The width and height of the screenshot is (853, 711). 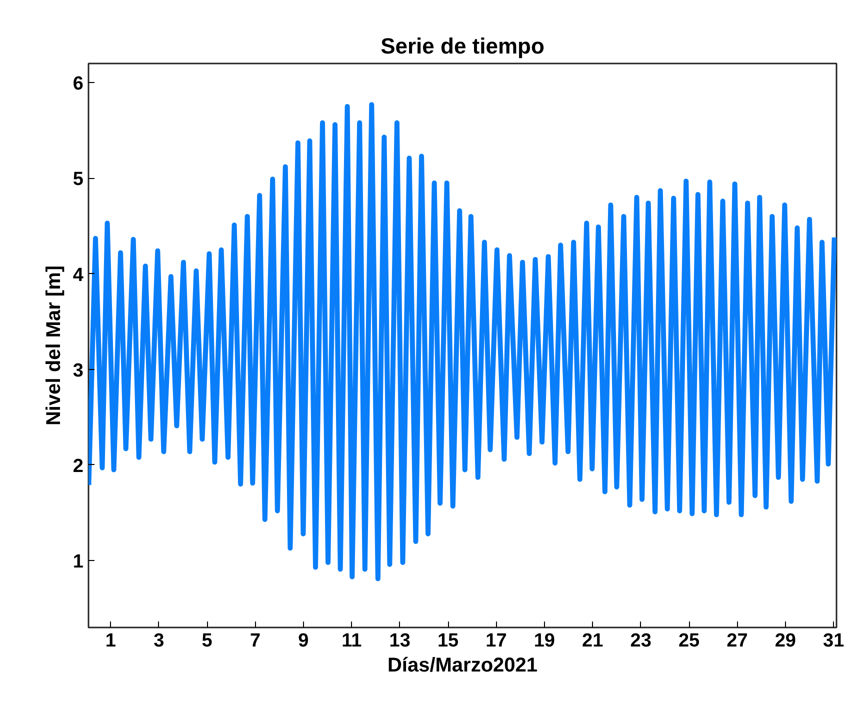 What do you see at coordinates (593, 641) in the screenshot?
I see `x-tick-label: 21` at bounding box center [593, 641].